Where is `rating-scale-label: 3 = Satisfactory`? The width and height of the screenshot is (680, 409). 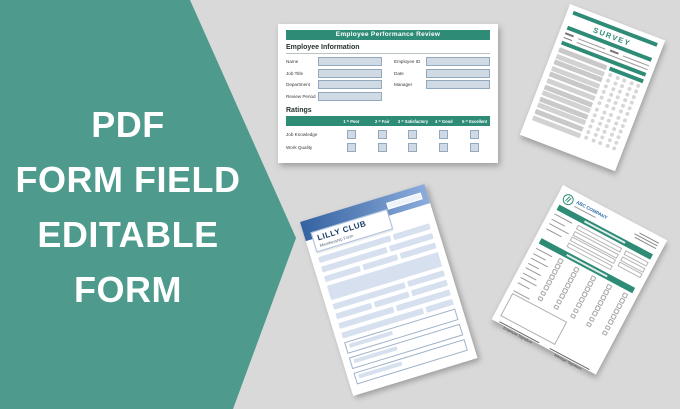
rating-scale-label: 3 = Satisfactory is located at coordinates (413, 121).